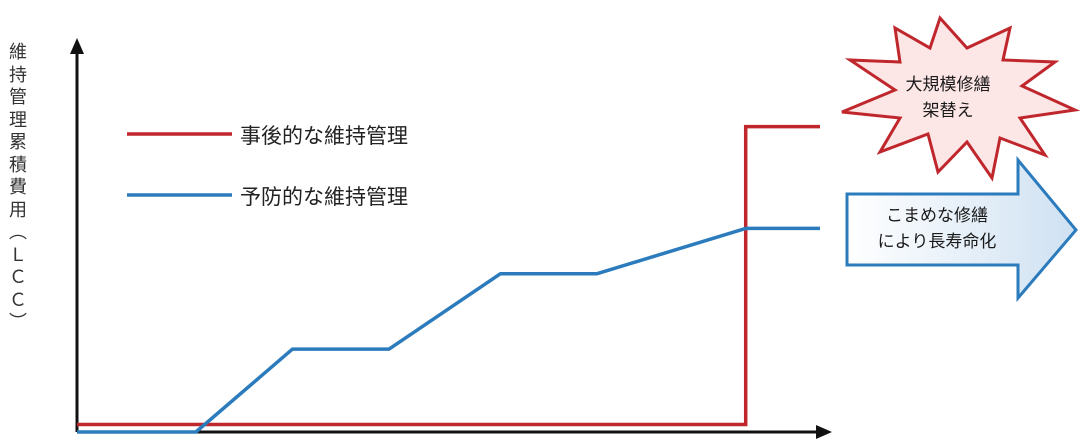 The width and height of the screenshot is (1084, 445). Describe the element at coordinates (937, 216) in the screenshot. I see `arrow-callout-line1: こまめな修繕` at that location.